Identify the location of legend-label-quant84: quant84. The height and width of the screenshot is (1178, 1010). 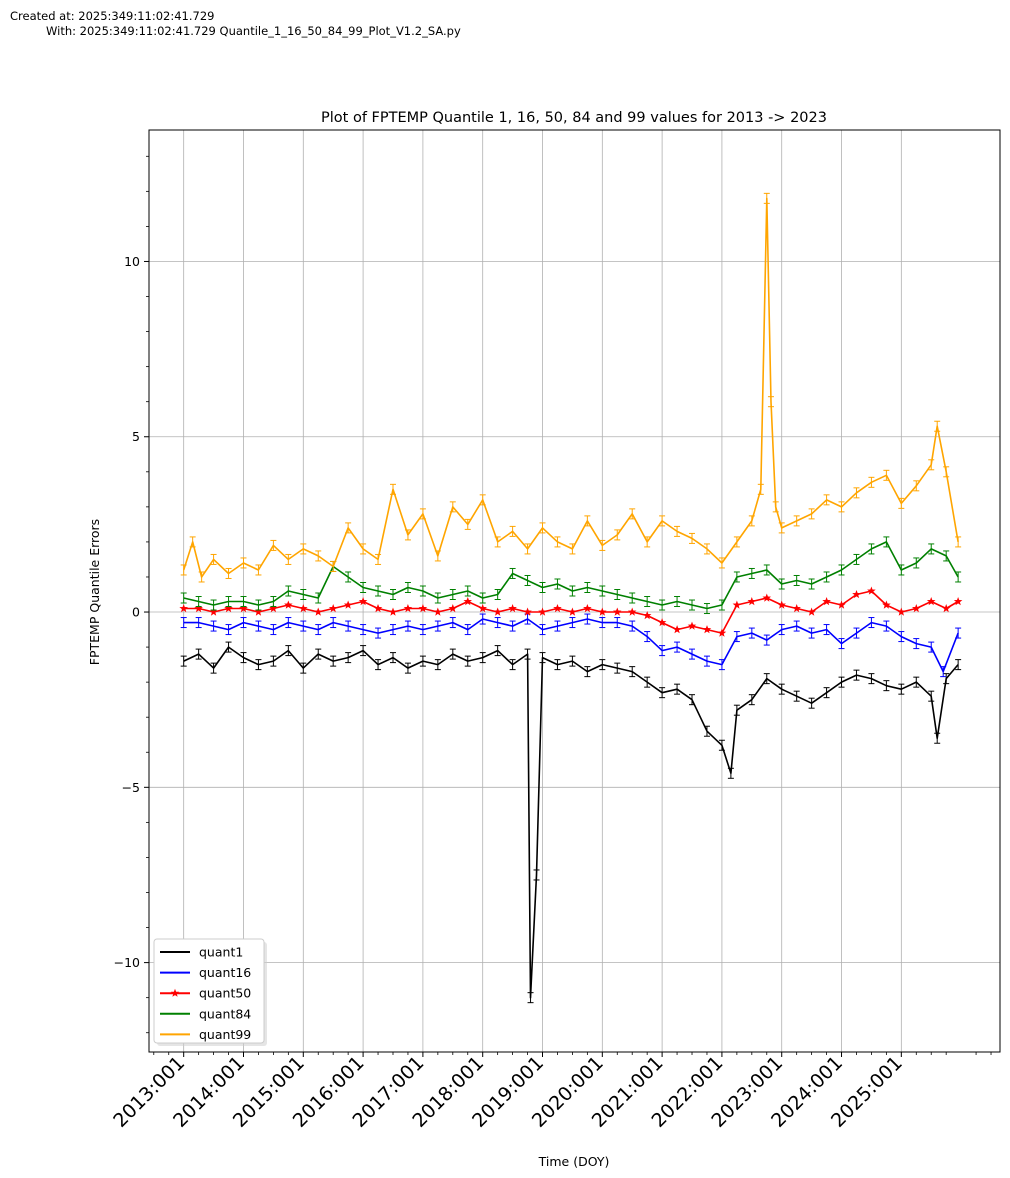
(225, 1013).